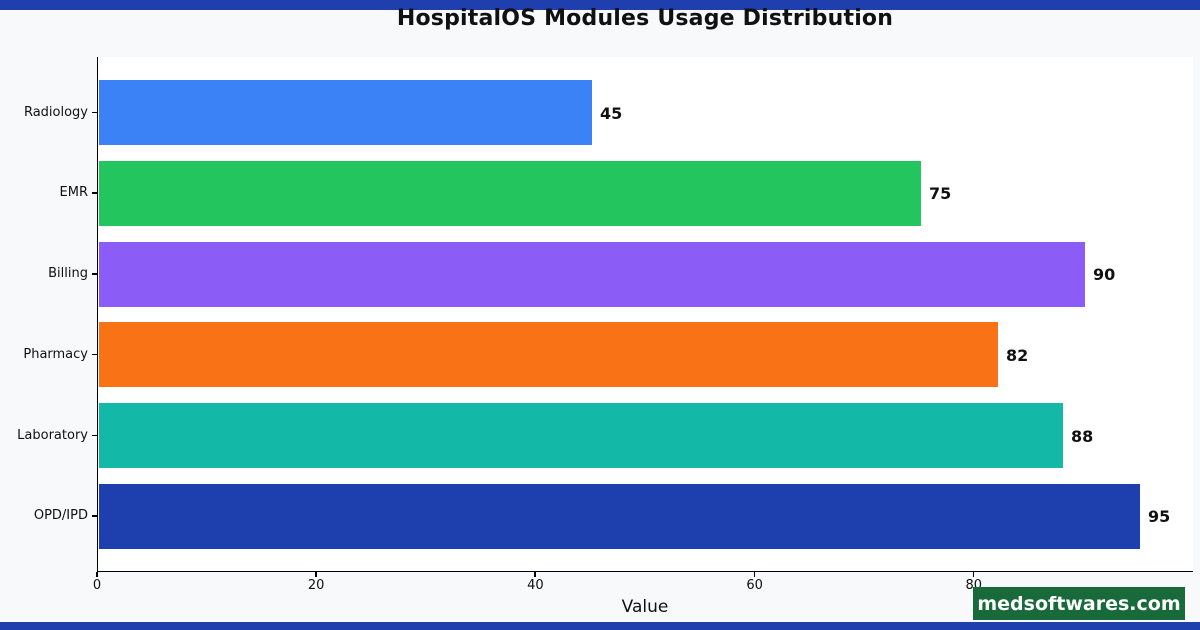 The width and height of the screenshot is (1200, 630). Describe the element at coordinates (754, 585) in the screenshot. I see `x-tick-label: 60` at that location.